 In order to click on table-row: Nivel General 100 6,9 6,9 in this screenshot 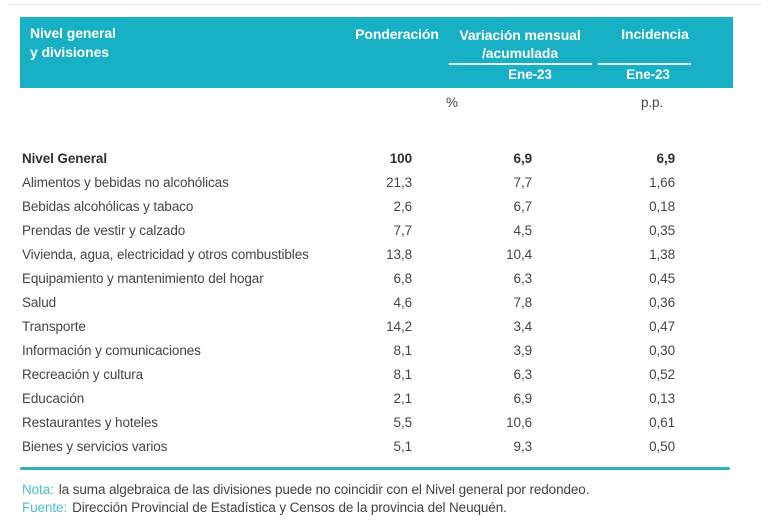, I will do `click(376, 158)`.